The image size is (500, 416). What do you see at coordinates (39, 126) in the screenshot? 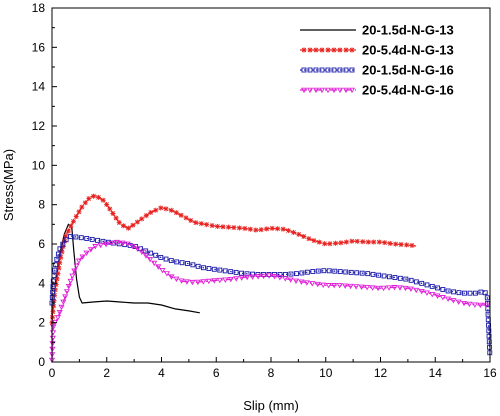
I see `y-tick-label: 12` at bounding box center [39, 126].